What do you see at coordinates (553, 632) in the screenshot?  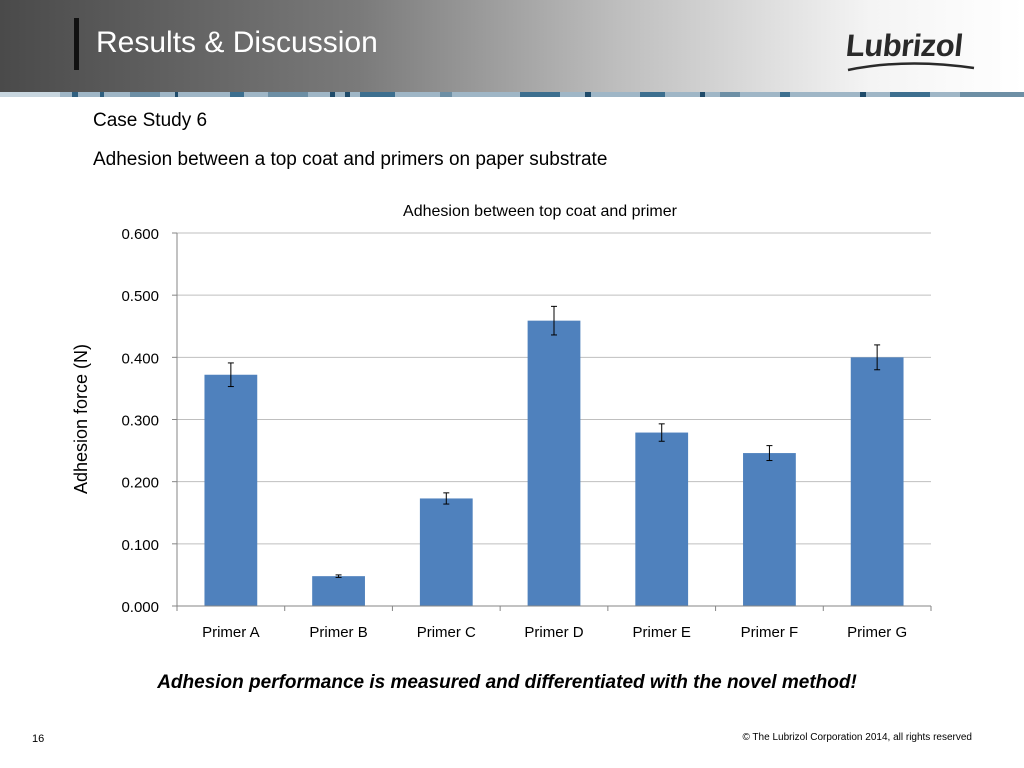 I see `x-tick-label: Primer D` at bounding box center [553, 632].